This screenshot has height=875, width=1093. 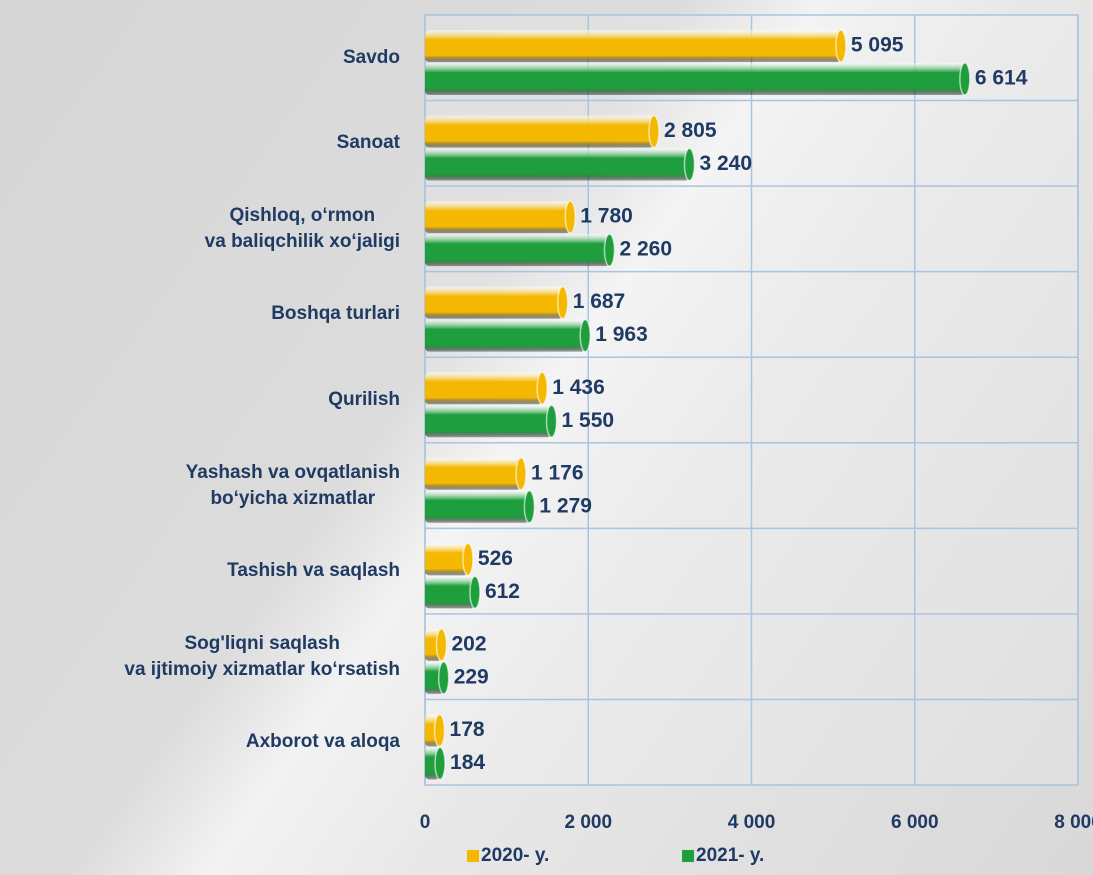 What do you see at coordinates (690, 130) in the screenshot?
I see `value-label: 2 805` at bounding box center [690, 130].